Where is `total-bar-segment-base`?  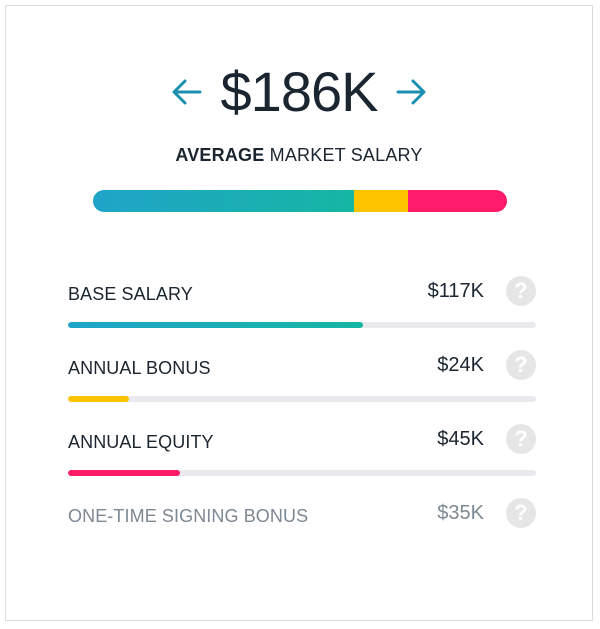
total-bar-segment-base is located at coordinates (223, 201).